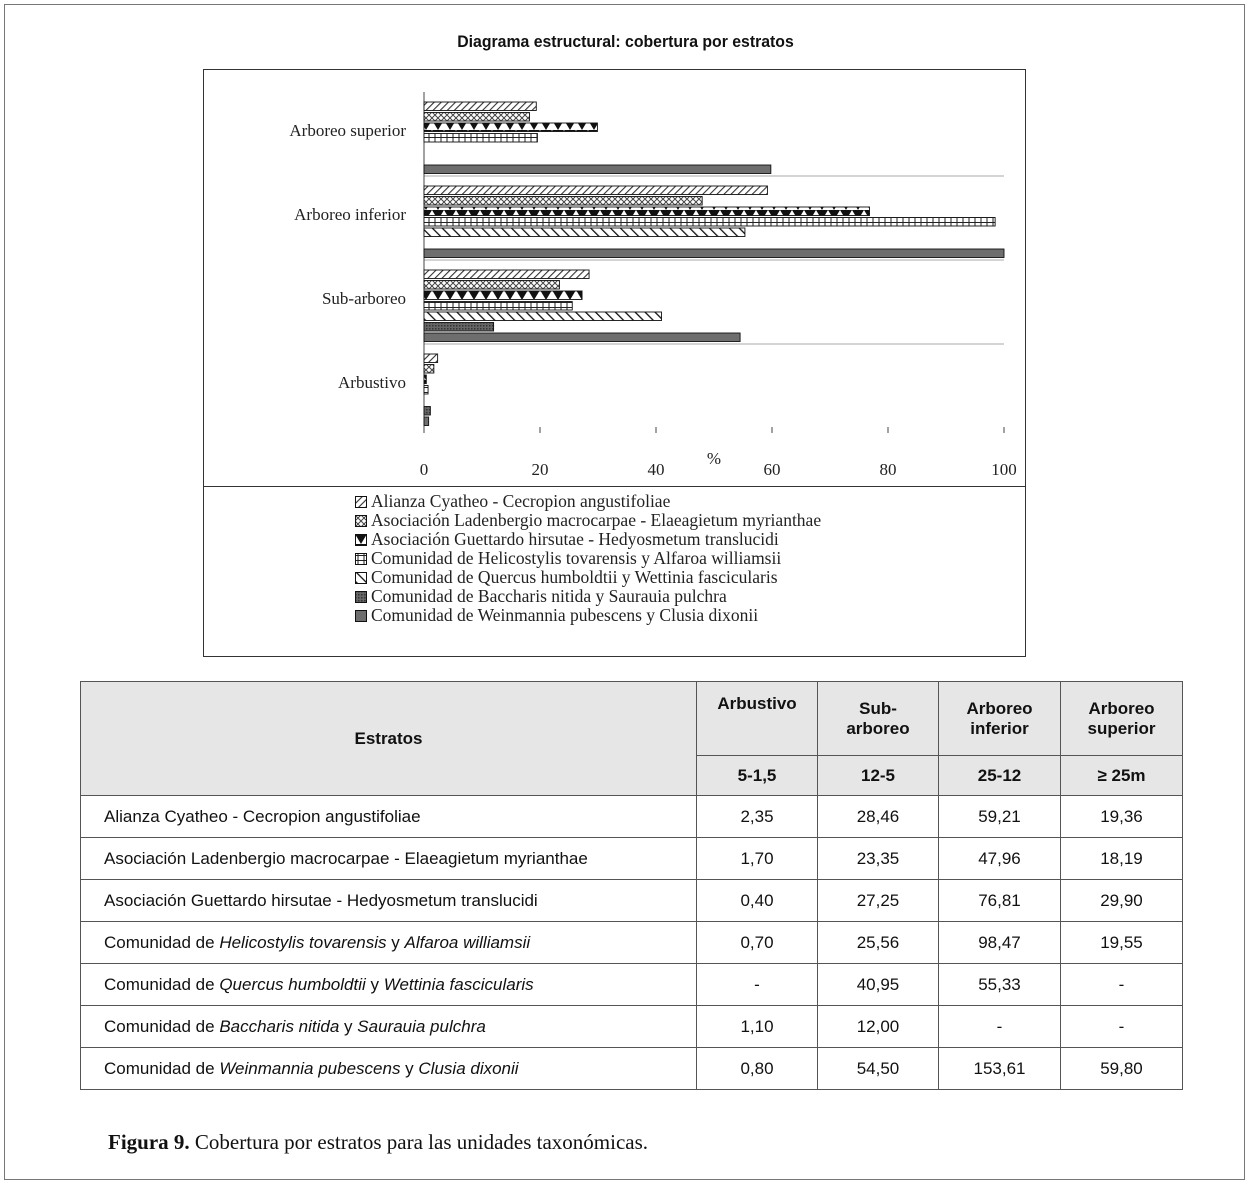 Image resolution: width=1251 pixels, height=1184 pixels. I want to click on value-cell: 40,95, so click(878, 984).